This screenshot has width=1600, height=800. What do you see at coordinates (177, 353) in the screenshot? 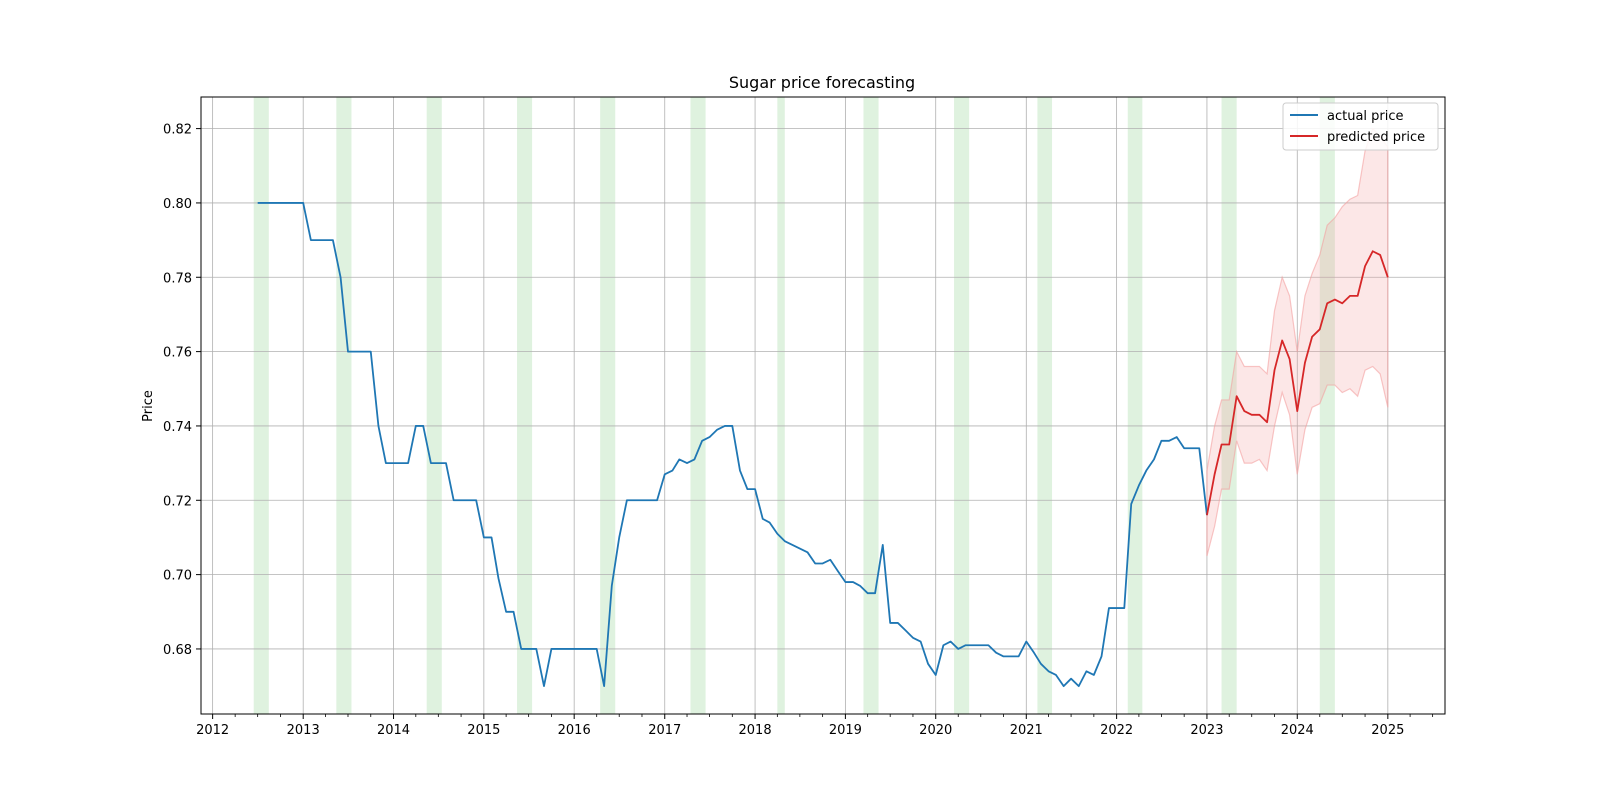
I see `y-tick-label-0.76: 0.76` at bounding box center [177, 353].